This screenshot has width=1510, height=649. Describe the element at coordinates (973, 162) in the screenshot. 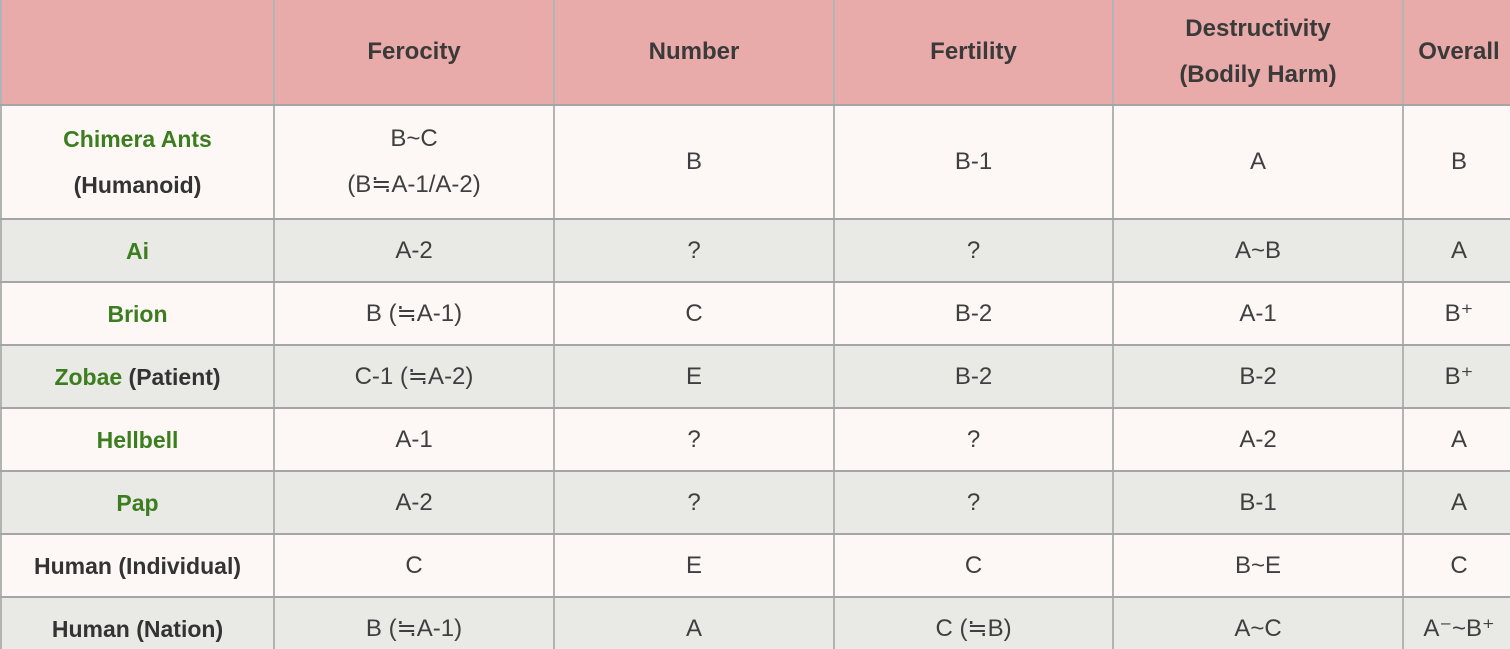

I see `cell-fertility: B-1` at that location.